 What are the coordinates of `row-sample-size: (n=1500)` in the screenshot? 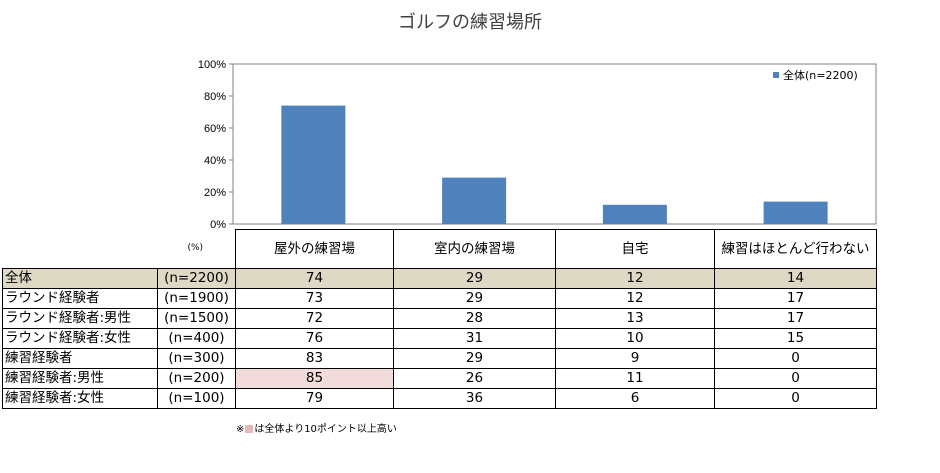 It's located at (196, 318).